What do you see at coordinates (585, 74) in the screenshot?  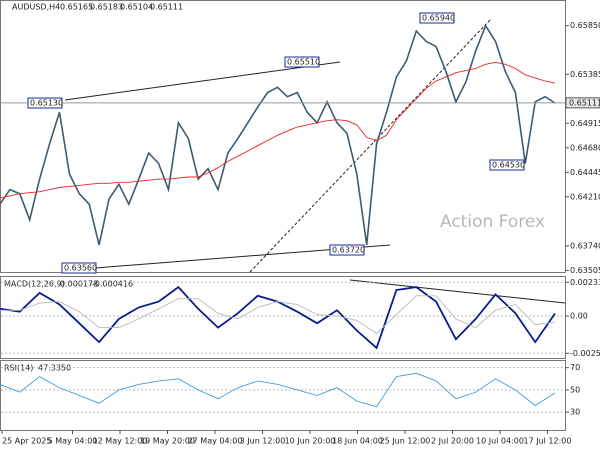 I see `y-tick-label: 0.65385` at bounding box center [585, 74].